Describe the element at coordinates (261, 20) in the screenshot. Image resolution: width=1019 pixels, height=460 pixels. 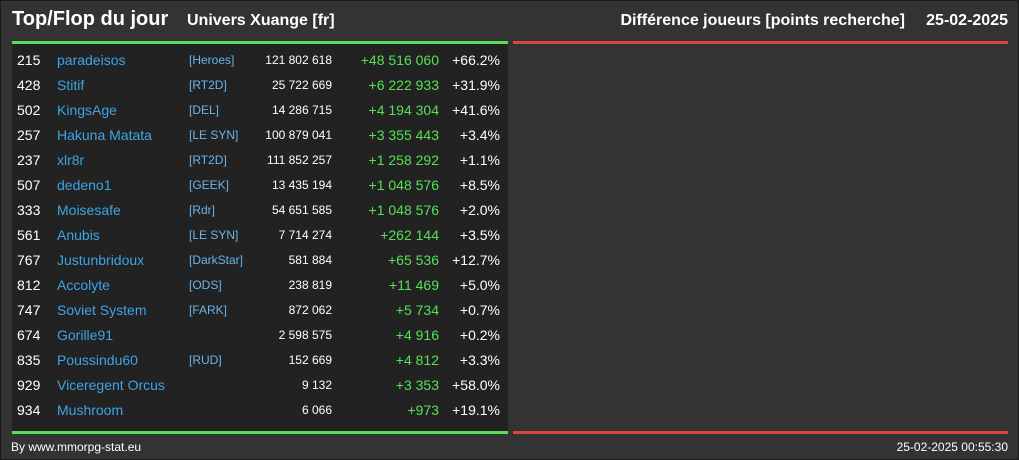
I see `universe-label: Univers Xuange [fr]` at that location.